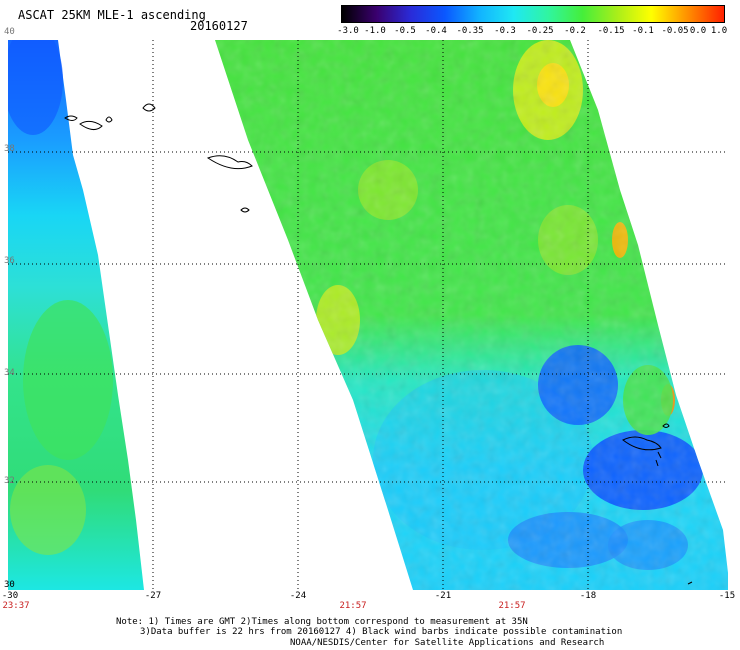 This screenshot has height=650, width=740. I want to click on lat-label: 40, so click(9, 32).